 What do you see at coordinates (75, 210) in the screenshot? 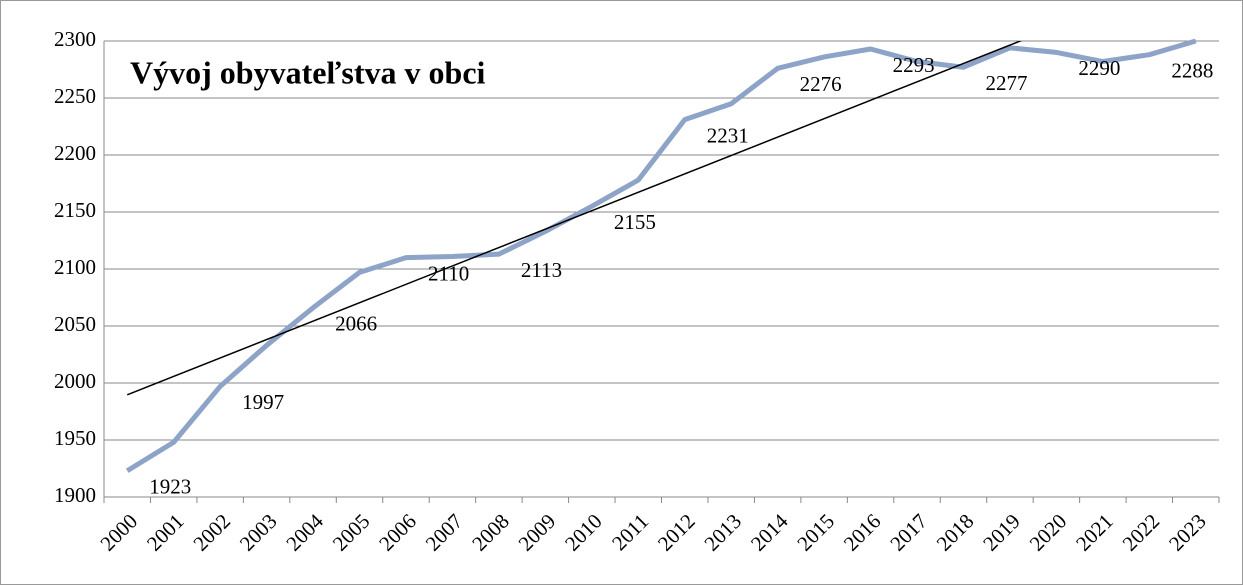
I see `y-tick-label: 2150` at bounding box center [75, 210].